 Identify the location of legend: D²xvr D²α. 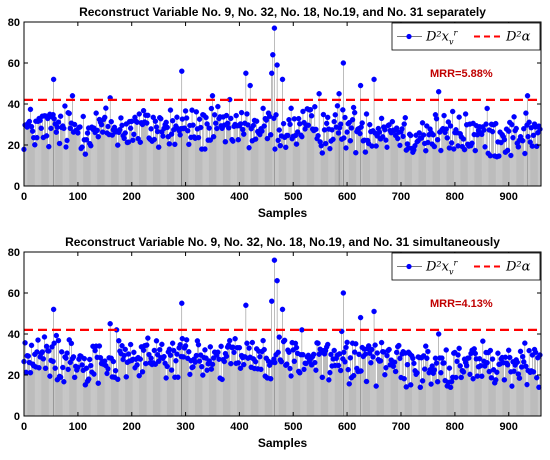
(466, 36).